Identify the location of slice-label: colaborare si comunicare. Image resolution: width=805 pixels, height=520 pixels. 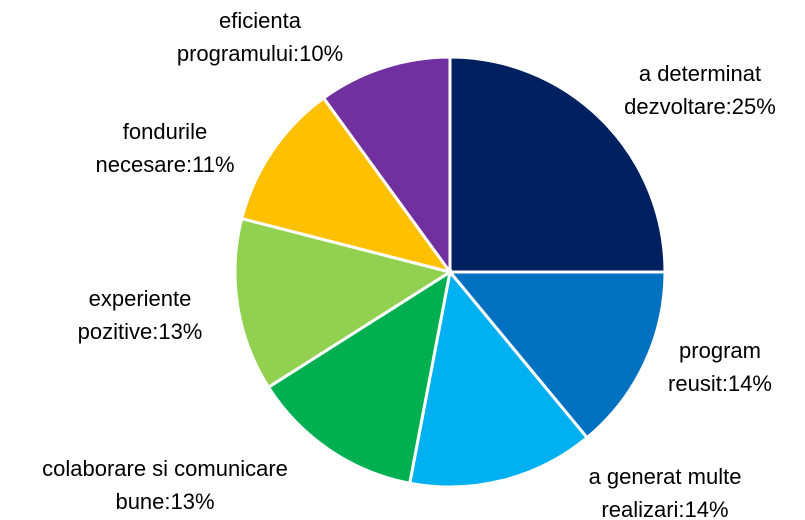
(165, 468).